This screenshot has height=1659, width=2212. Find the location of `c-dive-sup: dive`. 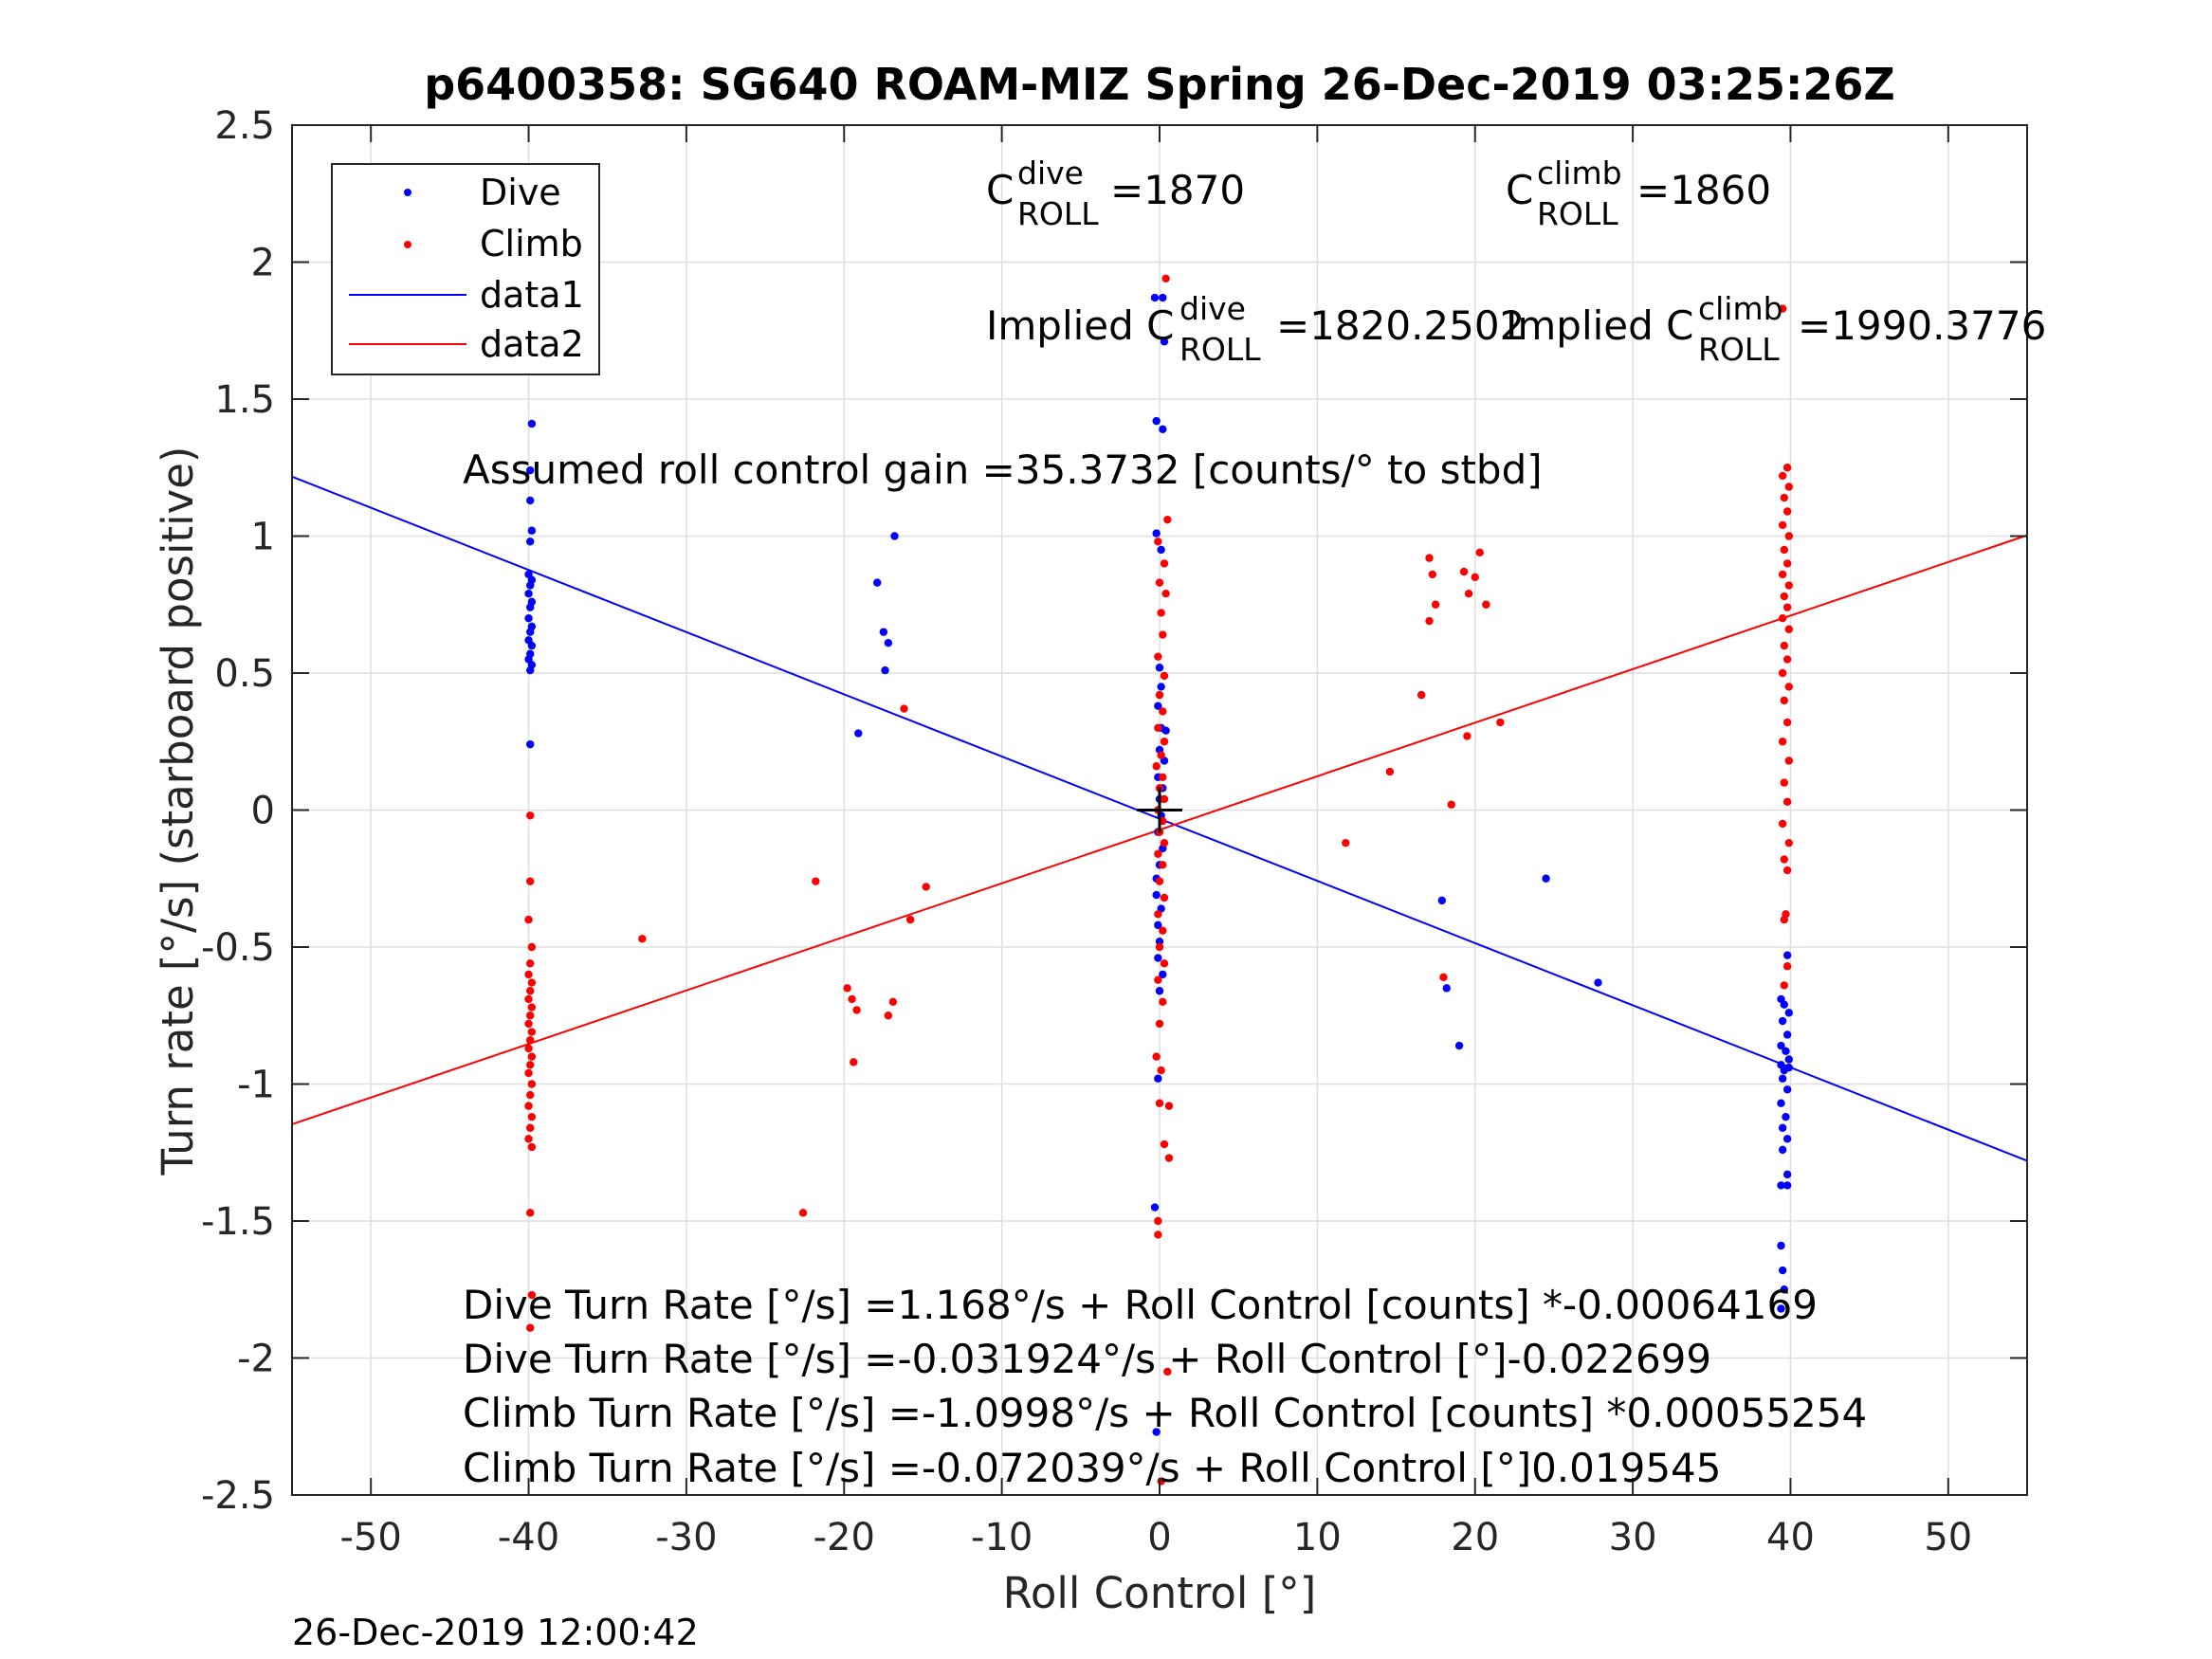

c-dive-sup: dive is located at coordinates (1050, 173).